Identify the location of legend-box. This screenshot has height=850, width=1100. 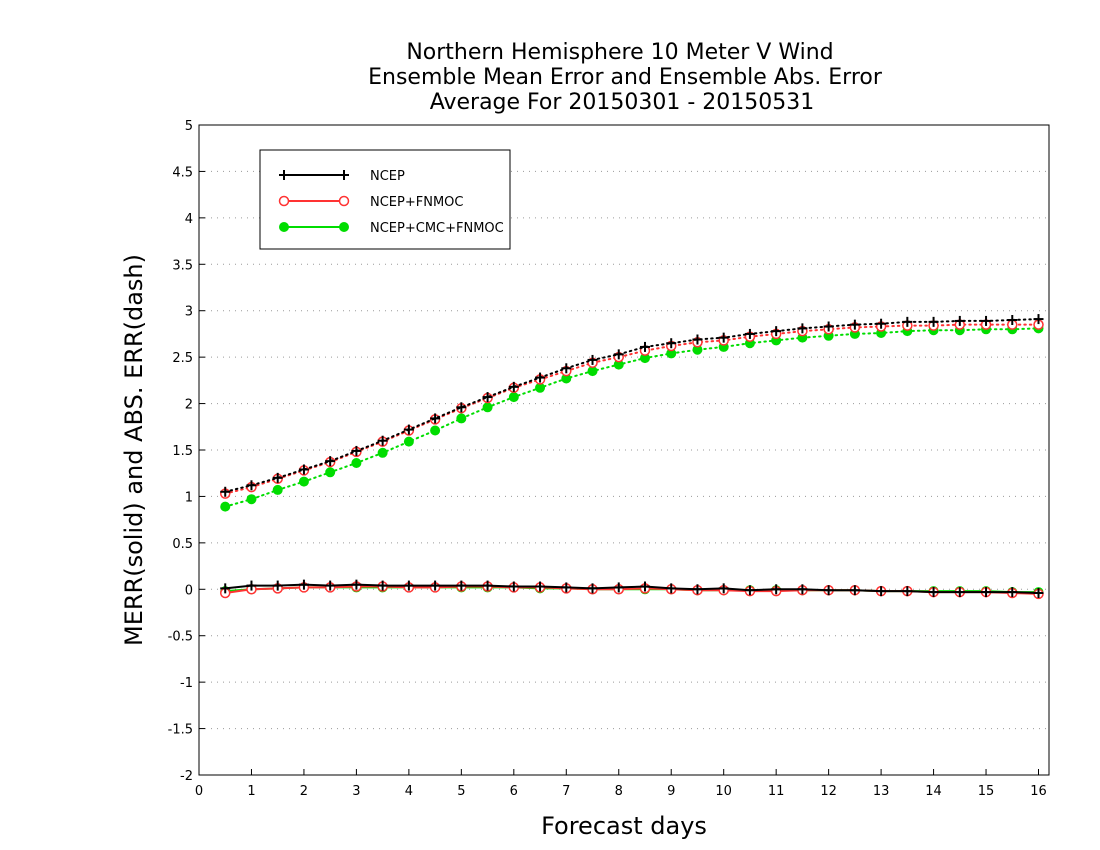
(385, 199).